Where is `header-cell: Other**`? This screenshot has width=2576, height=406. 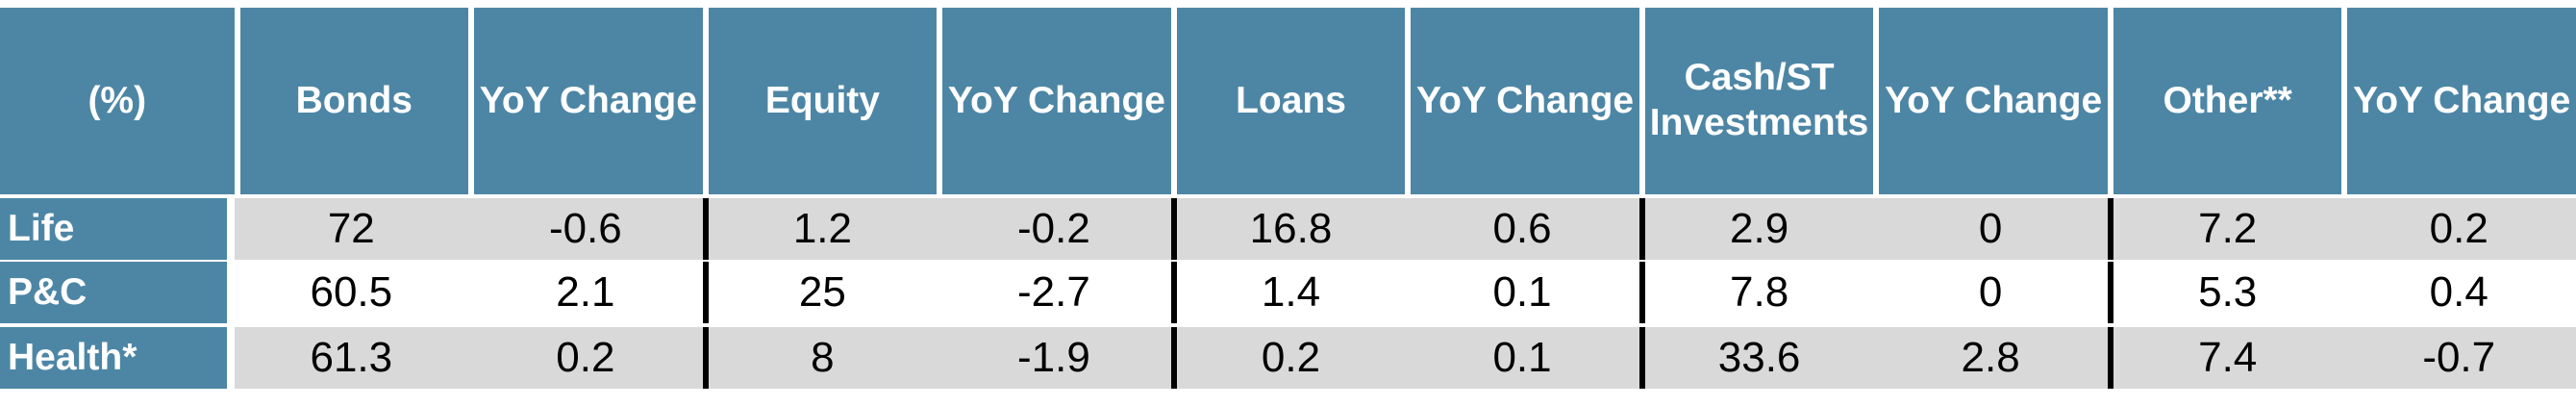
header-cell: Other** is located at coordinates (2224, 101).